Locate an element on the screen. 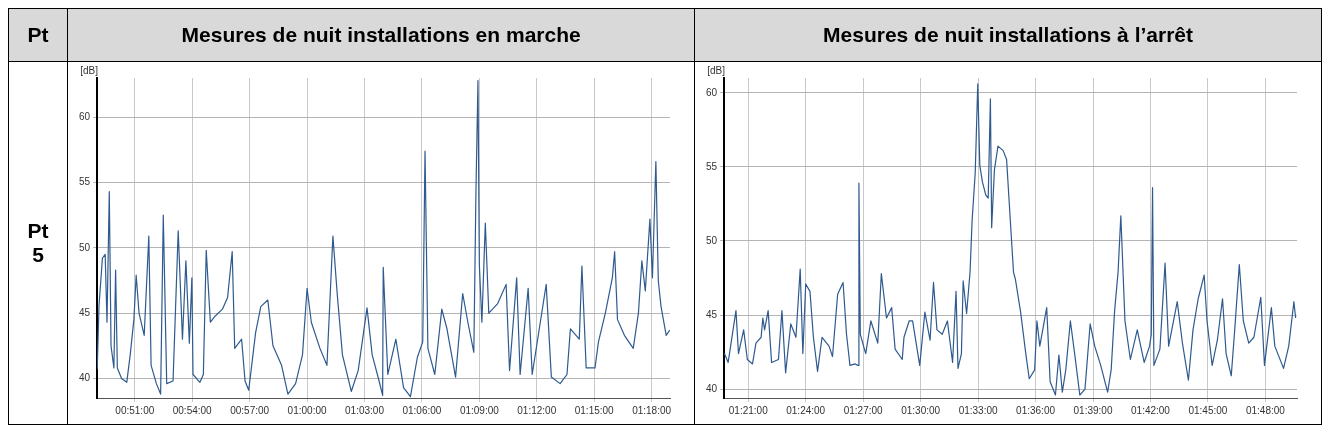  x-tick-label: 01:39:00 is located at coordinates (1093, 410).